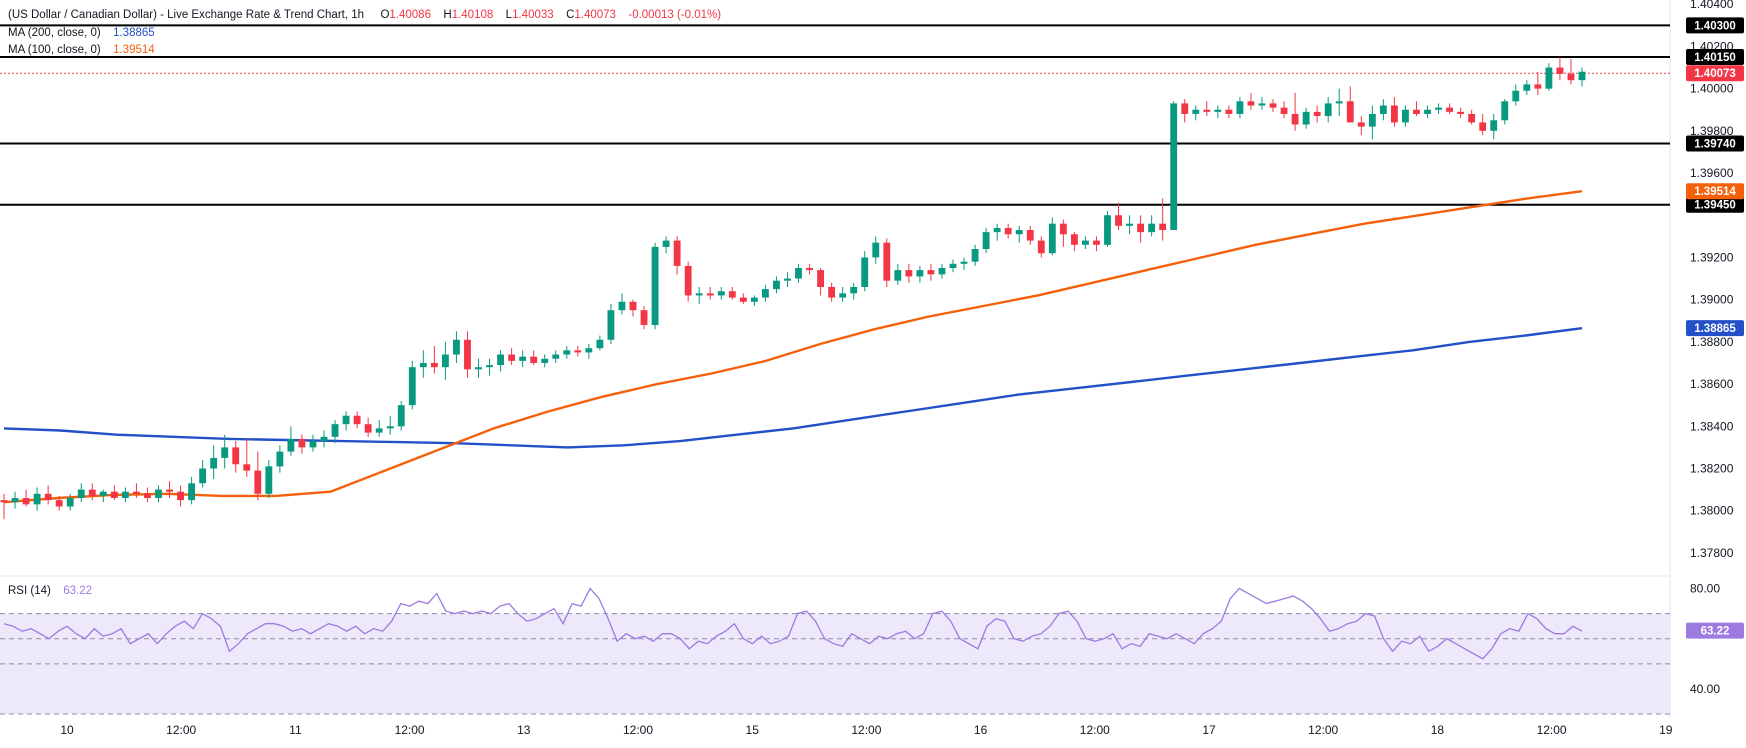 The height and width of the screenshot is (748, 1746). Describe the element at coordinates (385, 15) in the screenshot. I see `open-label: O` at that location.